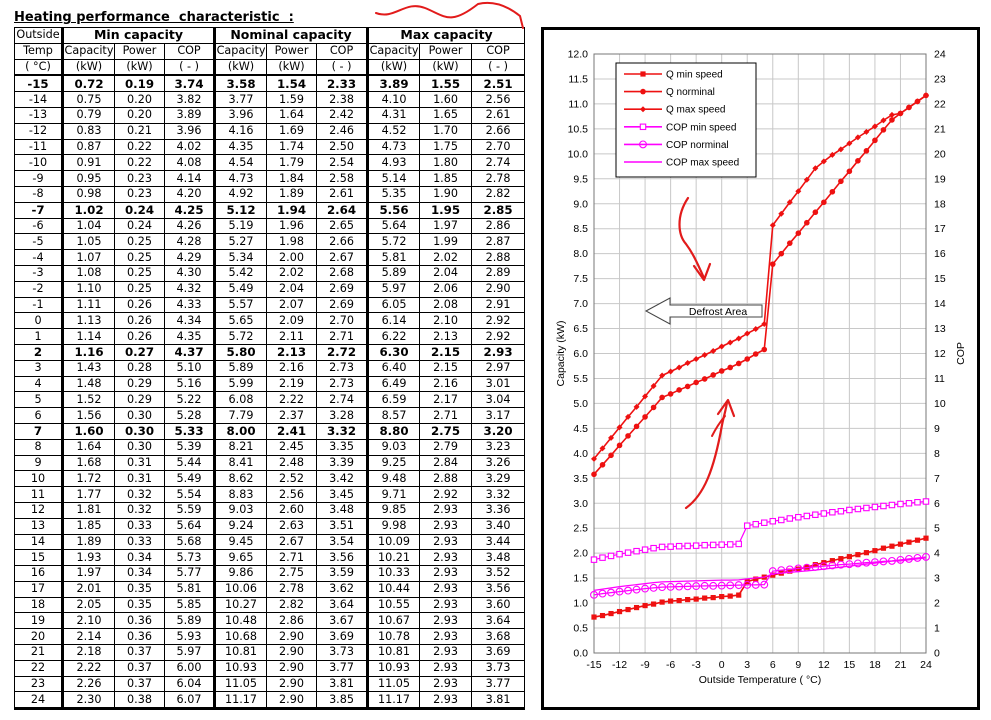 The image size is (991, 720). I want to click on row-temp-cell: 5, so click(39, 400).